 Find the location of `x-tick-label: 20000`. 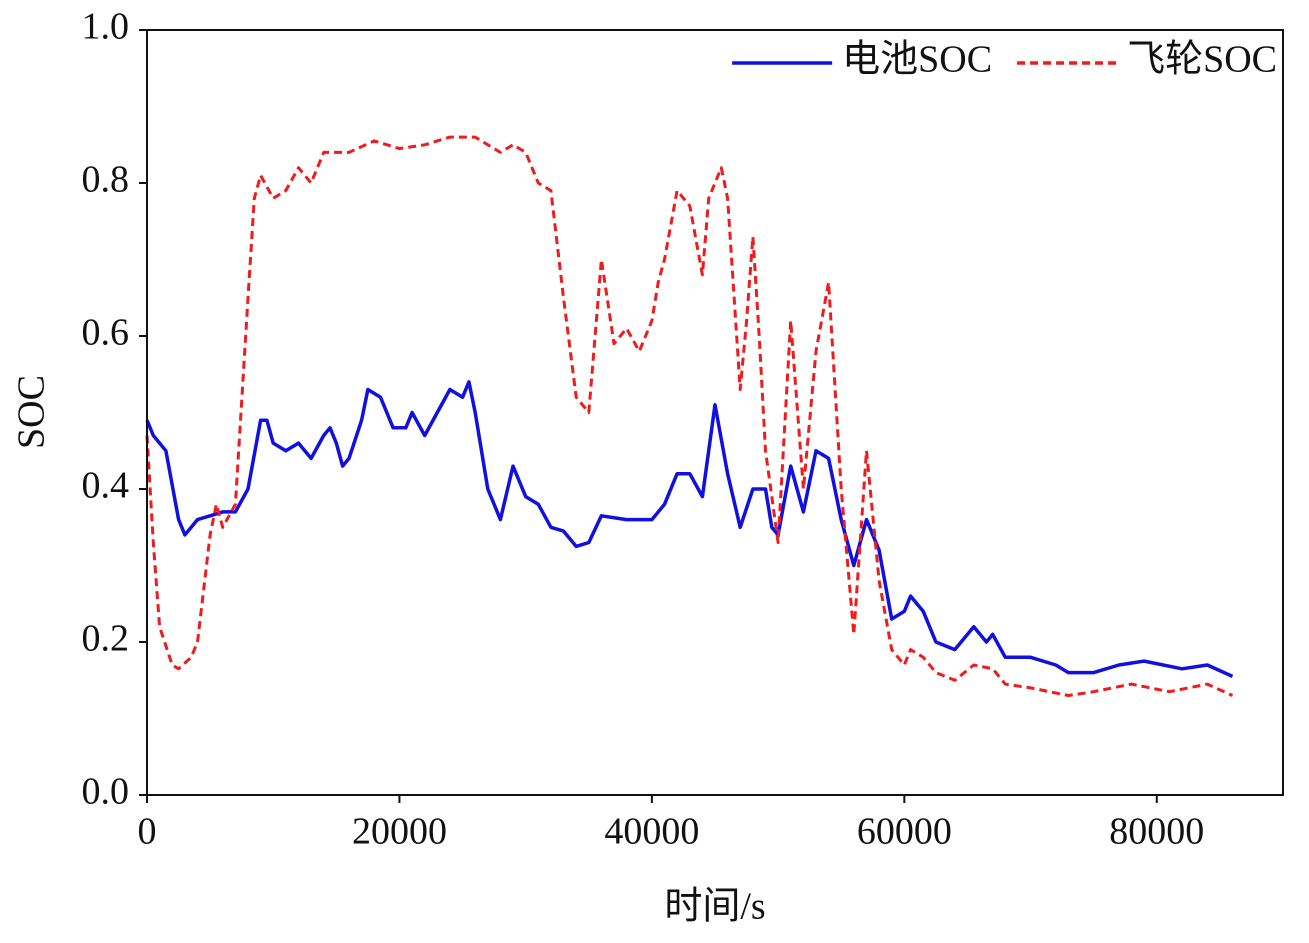

x-tick-label: 20000 is located at coordinates (399, 832).